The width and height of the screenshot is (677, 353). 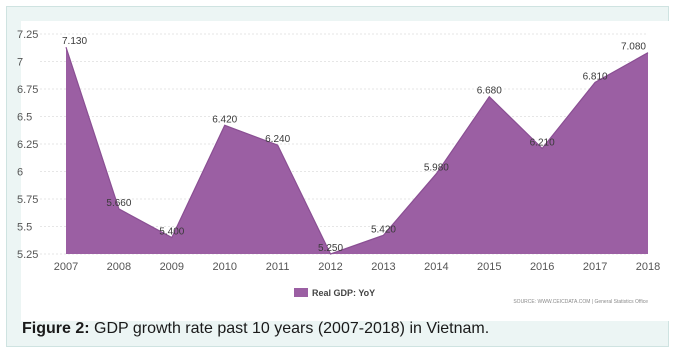 I want to click on x-tick-label: 2013, so click(x=383, y=267).